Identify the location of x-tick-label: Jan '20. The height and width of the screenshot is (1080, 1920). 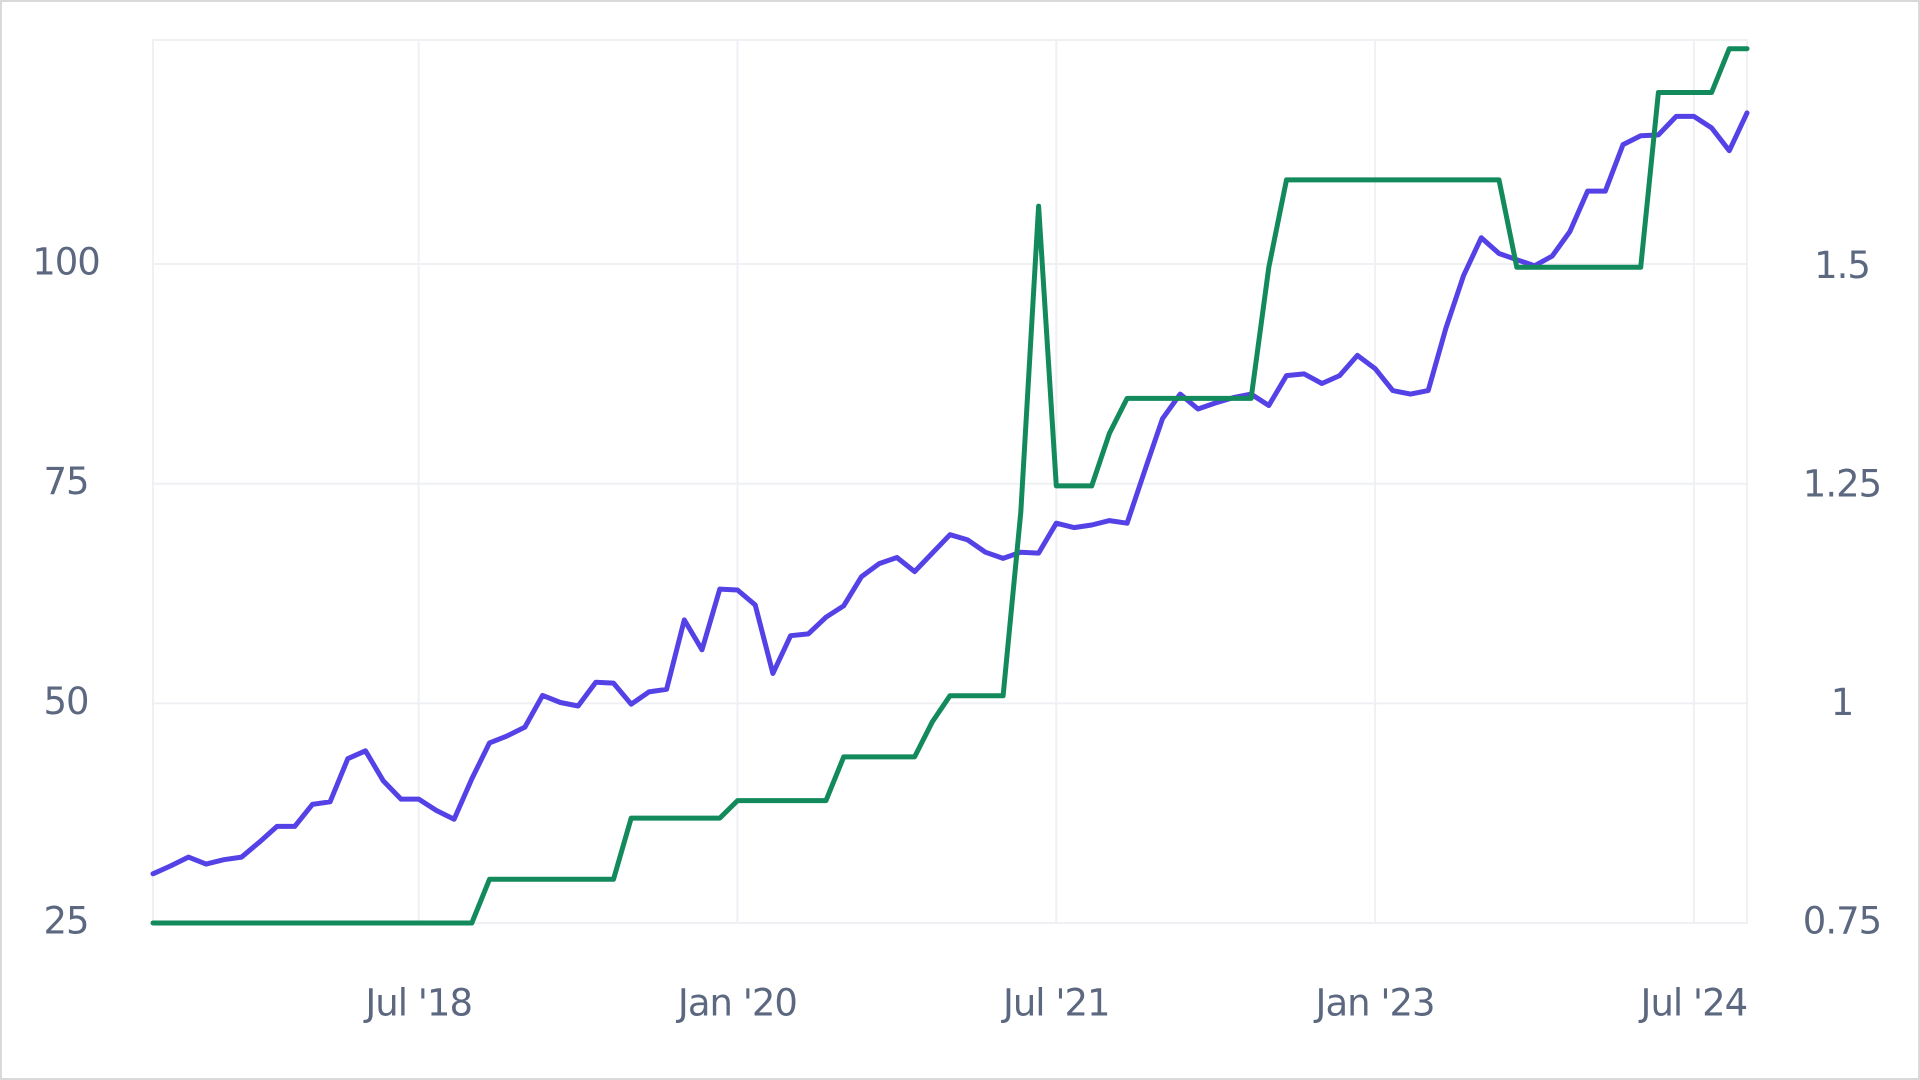
(736, 1003).